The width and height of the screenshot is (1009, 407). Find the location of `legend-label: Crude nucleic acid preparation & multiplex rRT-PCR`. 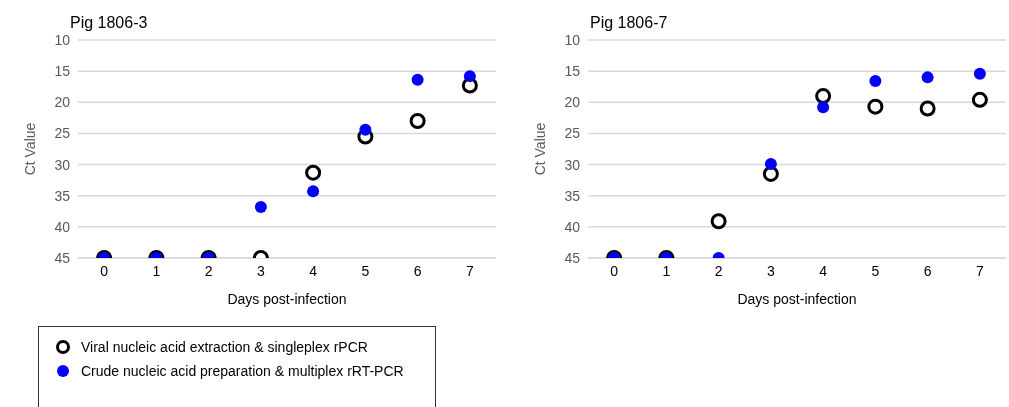

legend-label: Crude nucleic acid preparation & multiplex rRT-PCR is located at coordinates (242, 371).